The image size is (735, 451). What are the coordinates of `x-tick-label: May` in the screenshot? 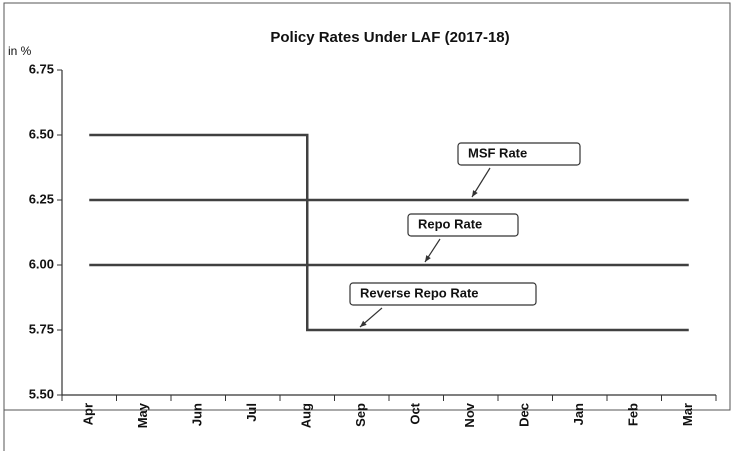 It's located at (142, 415).